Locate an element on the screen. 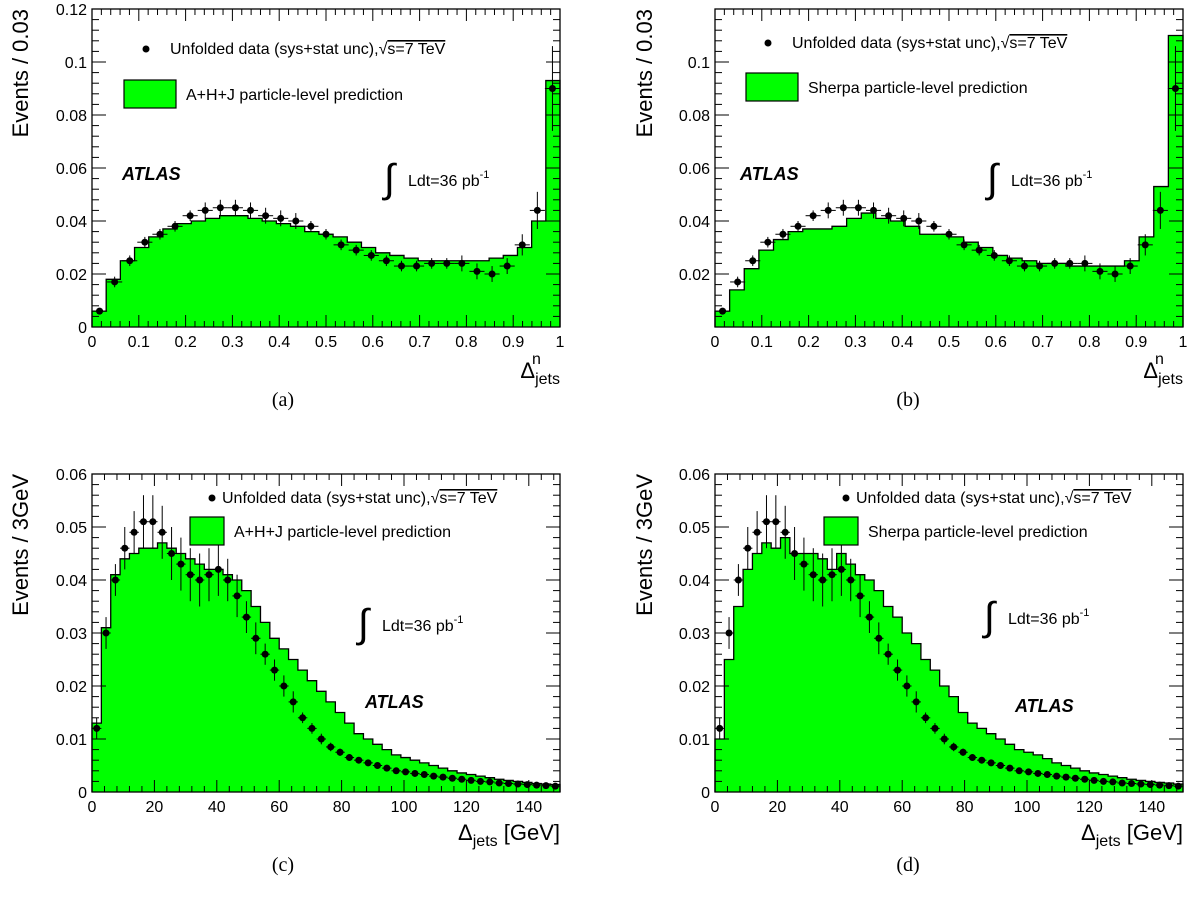 The height and width of the screenshot is (909, 1192). histogram-fill is located at coordinates (326, 667).